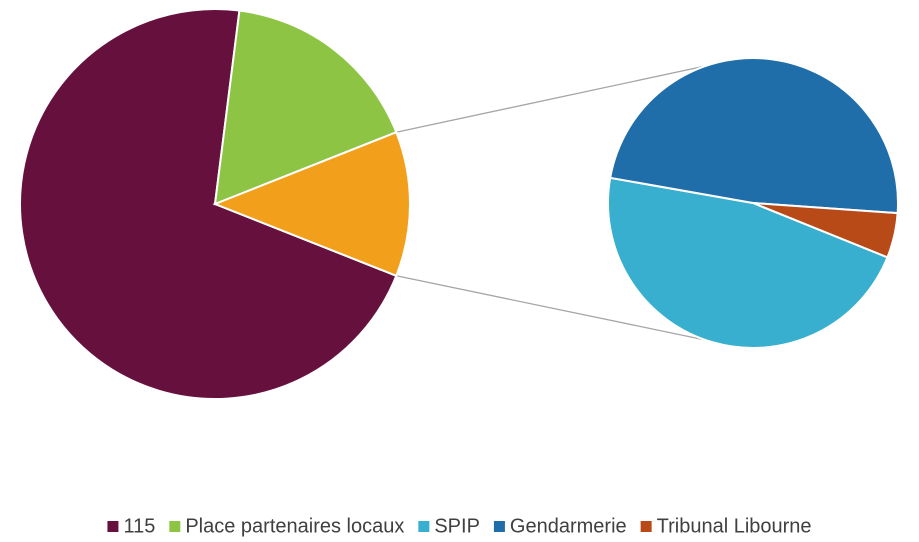  Describe the element at coordinates (734, 526) in the screenshot. I see `legend-label: Tribunal Libourne` at that location.